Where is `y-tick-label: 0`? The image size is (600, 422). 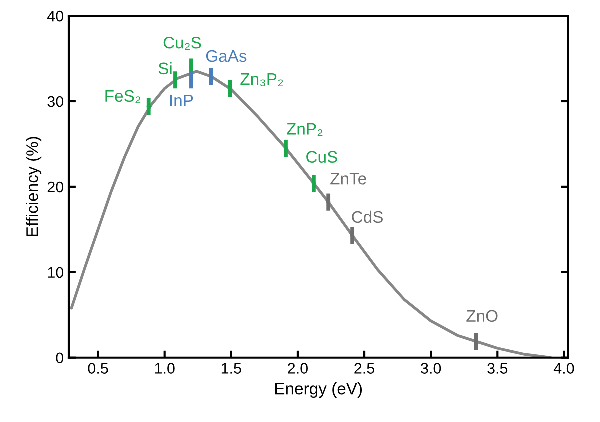
y-tick-label: 0 is located at coordinates (60, 358).